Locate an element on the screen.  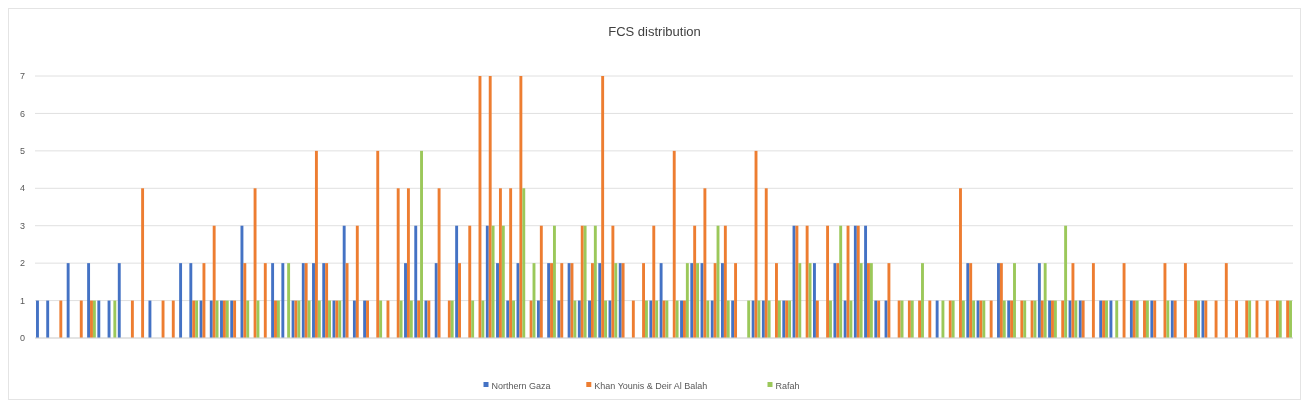
y-tick-label: 4 is located at coordinates (22, 188).